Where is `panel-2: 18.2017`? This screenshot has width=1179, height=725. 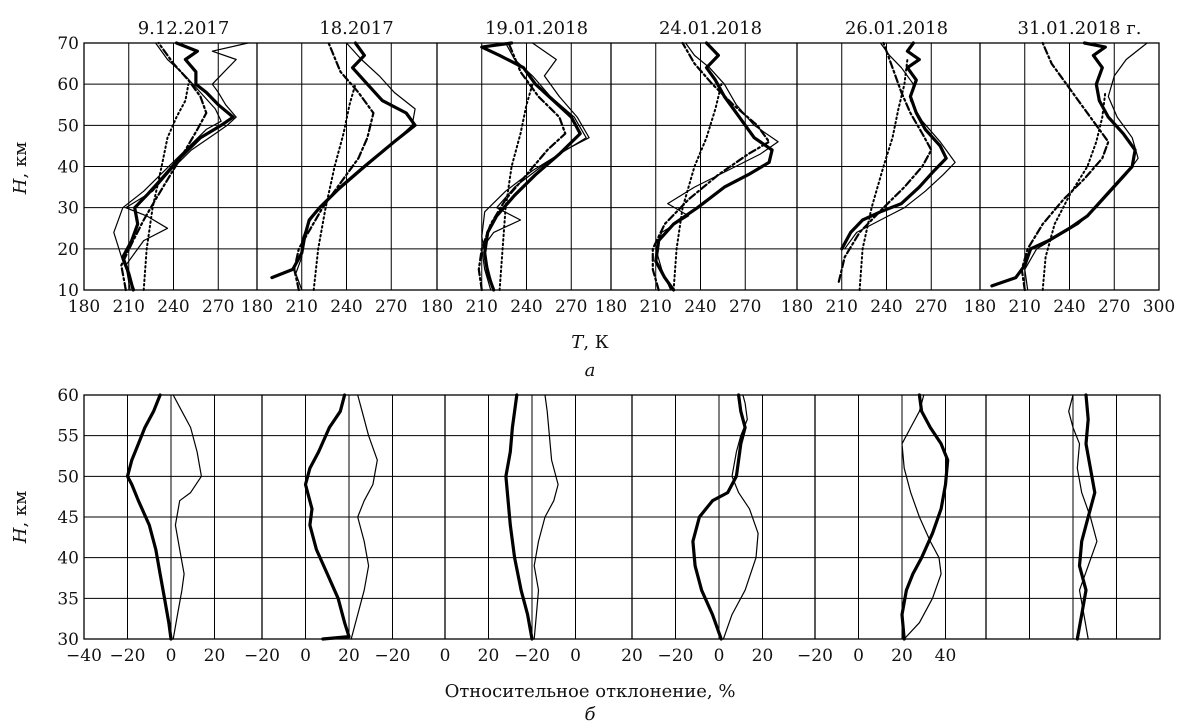
panel-2: 18.2017 is located at coordinates (336, 155).